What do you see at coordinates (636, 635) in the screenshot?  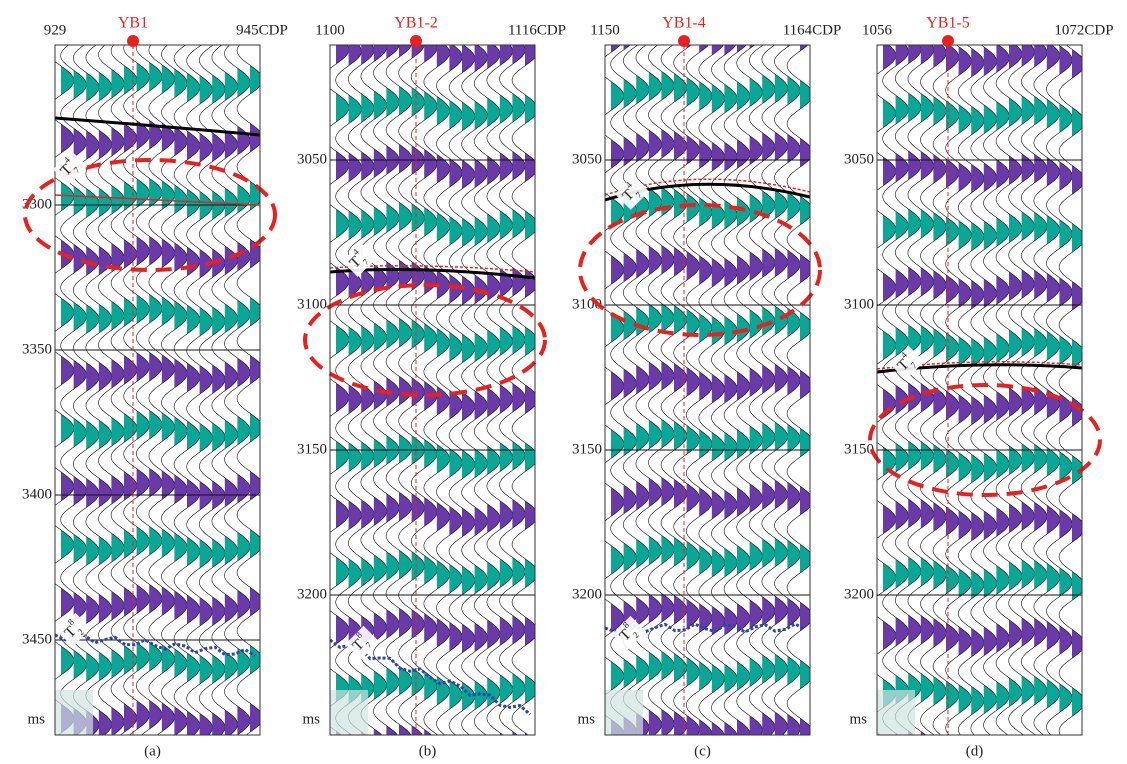 I see `horizon-sub: 2` at bounding box center [636, 635].